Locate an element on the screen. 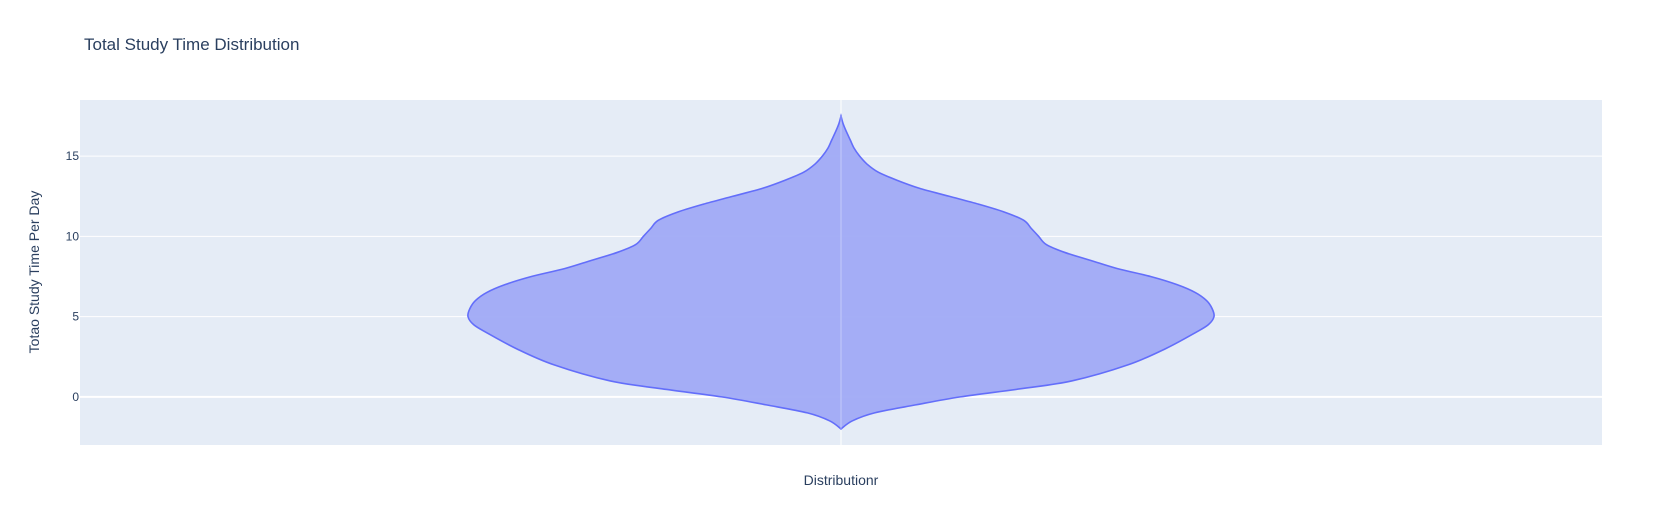 Image resolution: width=1680 pixels, height=525 pixels. y-tick-label-5: 5 is located at coordinates (75, 317).